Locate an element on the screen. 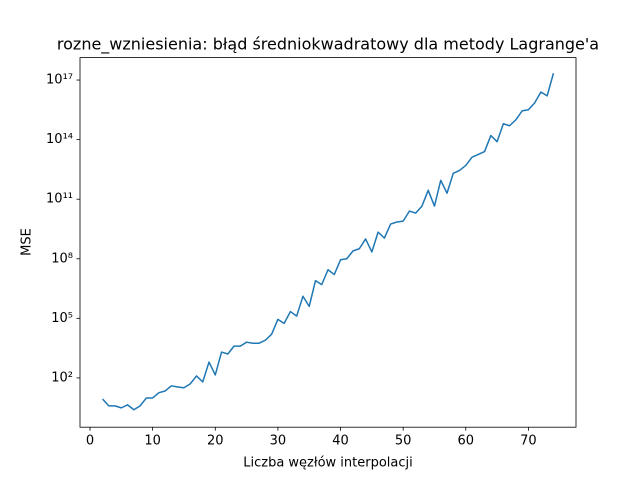 The image size is (640, 480). y-tick-label: 10¹⁴ is located at coordinates (59, 139).